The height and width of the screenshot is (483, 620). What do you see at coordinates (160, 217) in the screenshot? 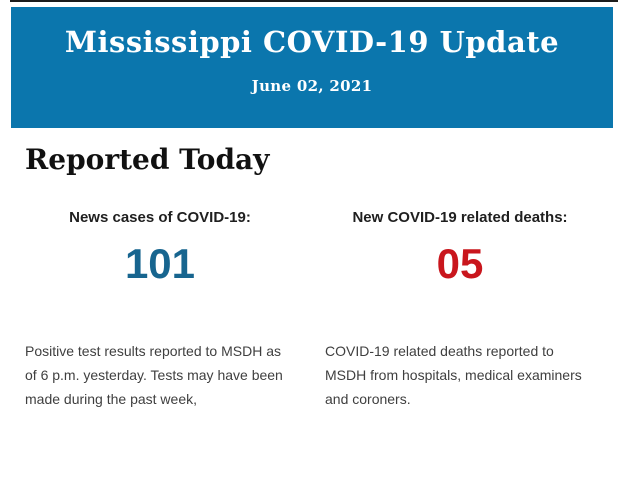
I see `new-cases-label: News cases of COVID-19:` at bounding box center [160, 217].